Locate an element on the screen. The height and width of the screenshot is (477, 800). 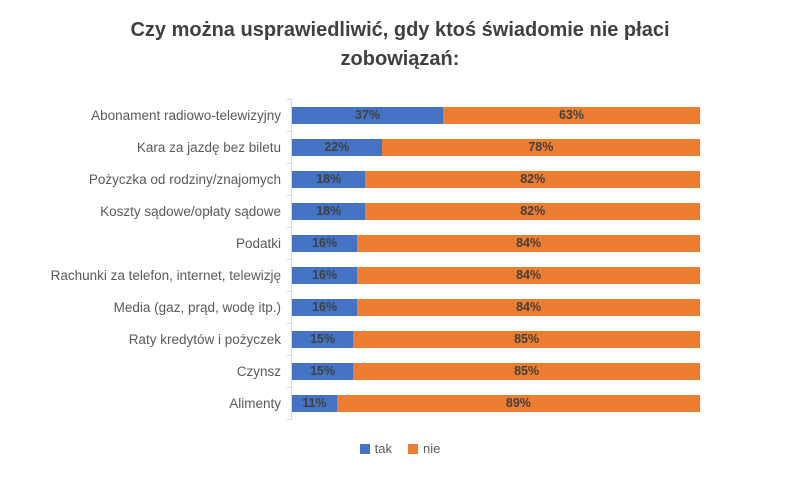
segment-tak: 37% is located at coordinates (367, 115).